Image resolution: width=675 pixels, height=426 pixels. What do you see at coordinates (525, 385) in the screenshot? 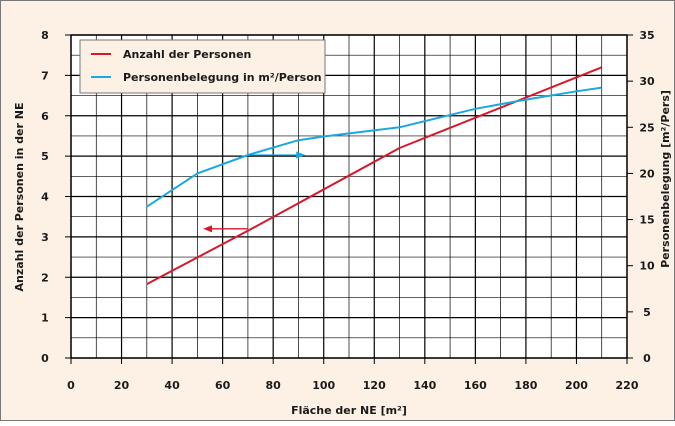
I see `x-tick-label: 180` at bounding box center [525, 385].